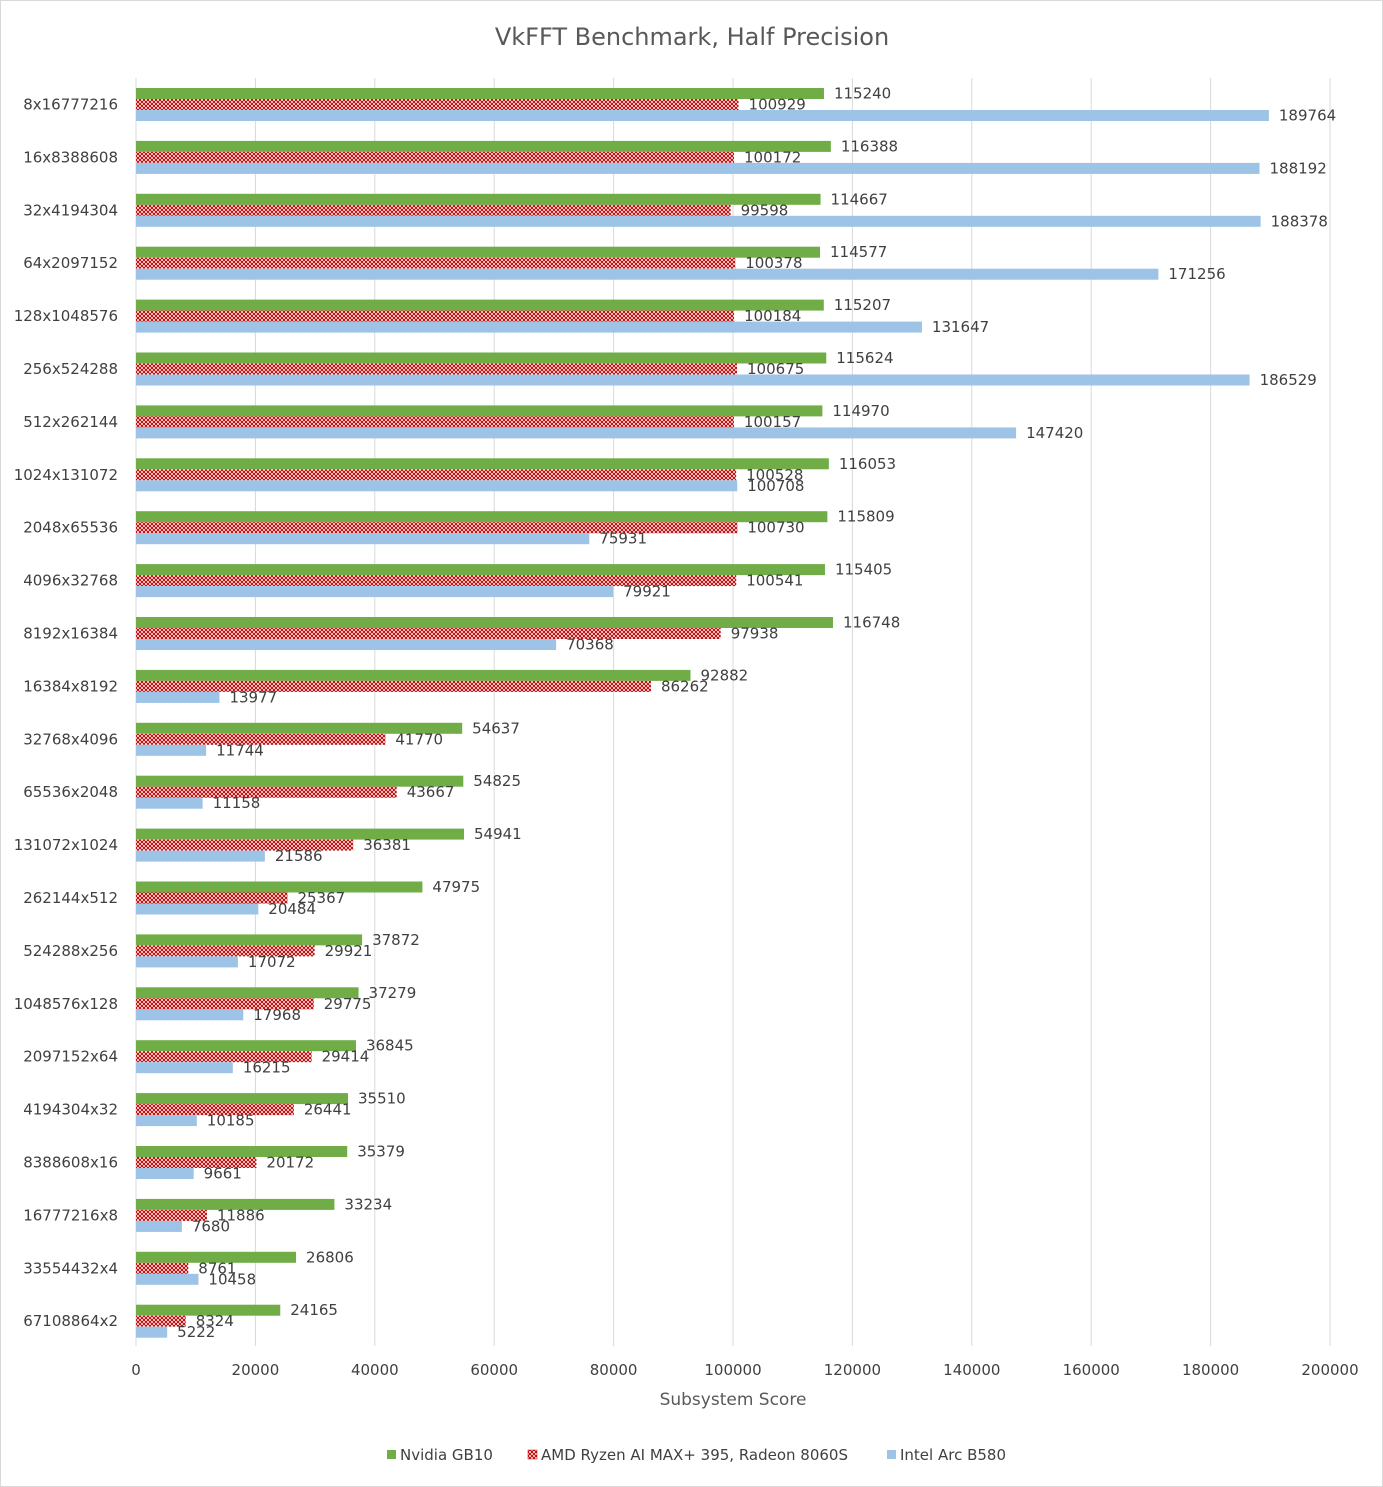  Describe the element at coordinates (687, 1455) in the screenshot. I see `legend-item: AMD Ryzen AI MAX+ 395, Radeon 8060S` at that location.